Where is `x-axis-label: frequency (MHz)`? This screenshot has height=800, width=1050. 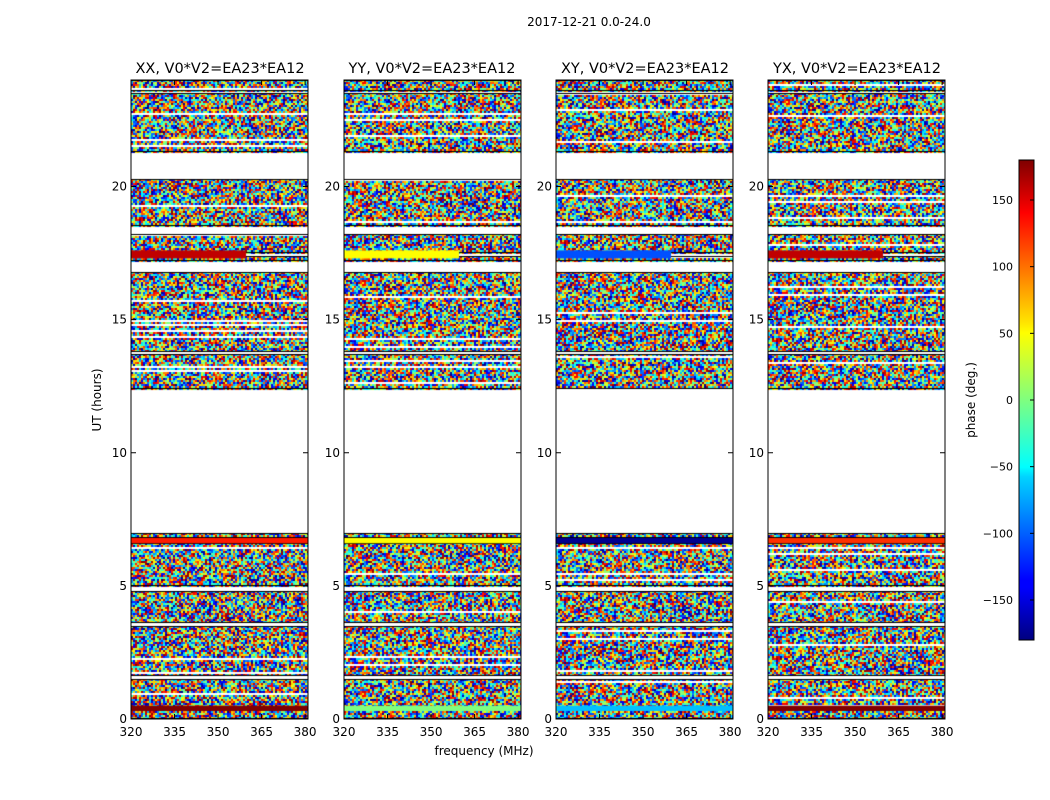 x-axis-label: frequency (MHz) is located at coordinates (483, 751).